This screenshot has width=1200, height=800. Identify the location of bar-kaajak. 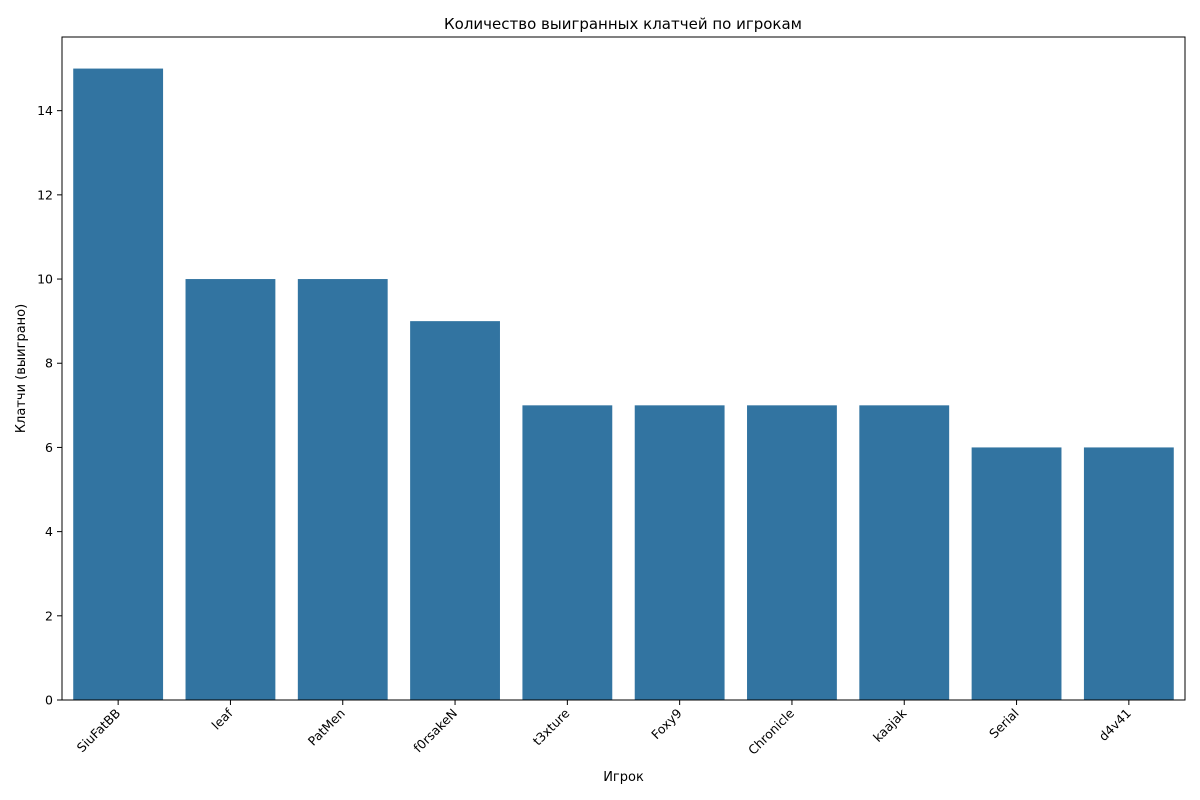
(904, 552).